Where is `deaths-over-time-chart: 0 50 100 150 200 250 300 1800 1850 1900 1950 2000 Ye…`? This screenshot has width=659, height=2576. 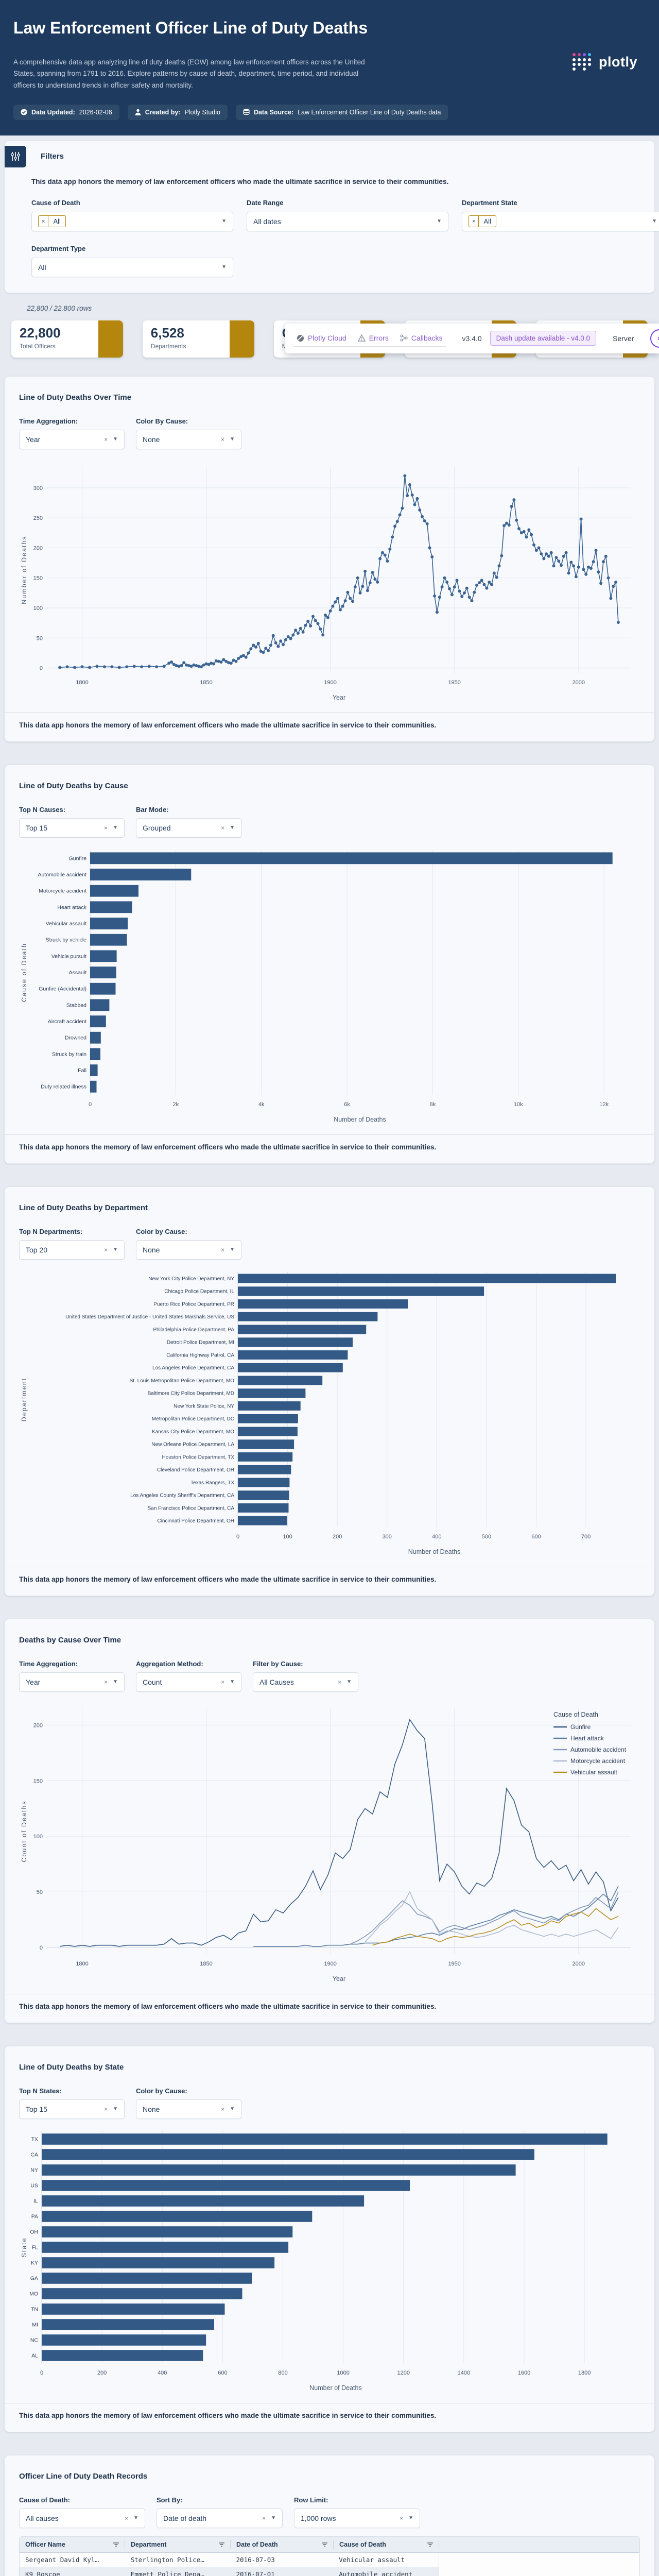
deaths-over-time-chart: 0 50 100 150 200 250 300 1800 1850 1900 1950 2000 Ye… is located at coordinates (332, 581).